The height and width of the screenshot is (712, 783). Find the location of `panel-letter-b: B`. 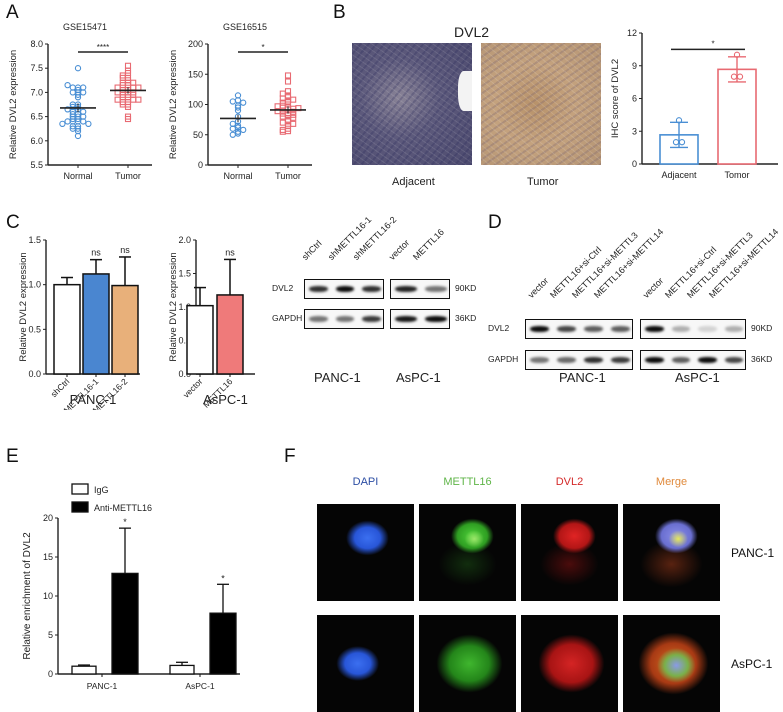

panel-letter-b: B is located at coordinates (339, 12).